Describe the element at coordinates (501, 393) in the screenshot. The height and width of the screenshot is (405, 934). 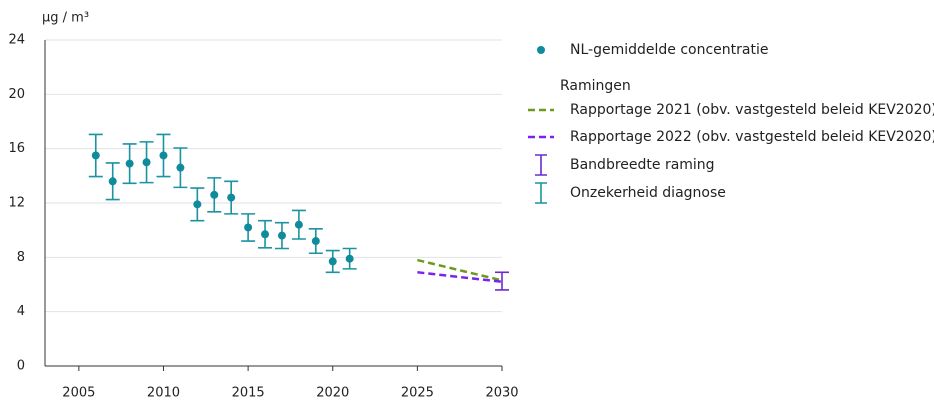
I see `x-tick-label: 2030` at that location.